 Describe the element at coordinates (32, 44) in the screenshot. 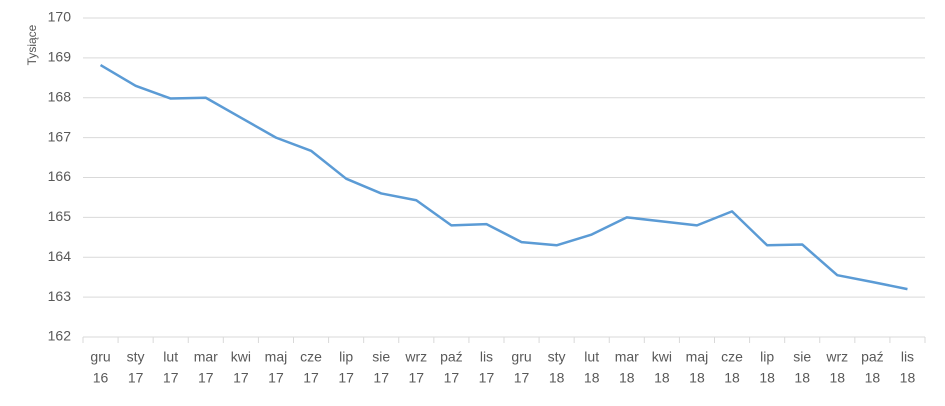

I see `y-axis-label: Tysiące` at that location.